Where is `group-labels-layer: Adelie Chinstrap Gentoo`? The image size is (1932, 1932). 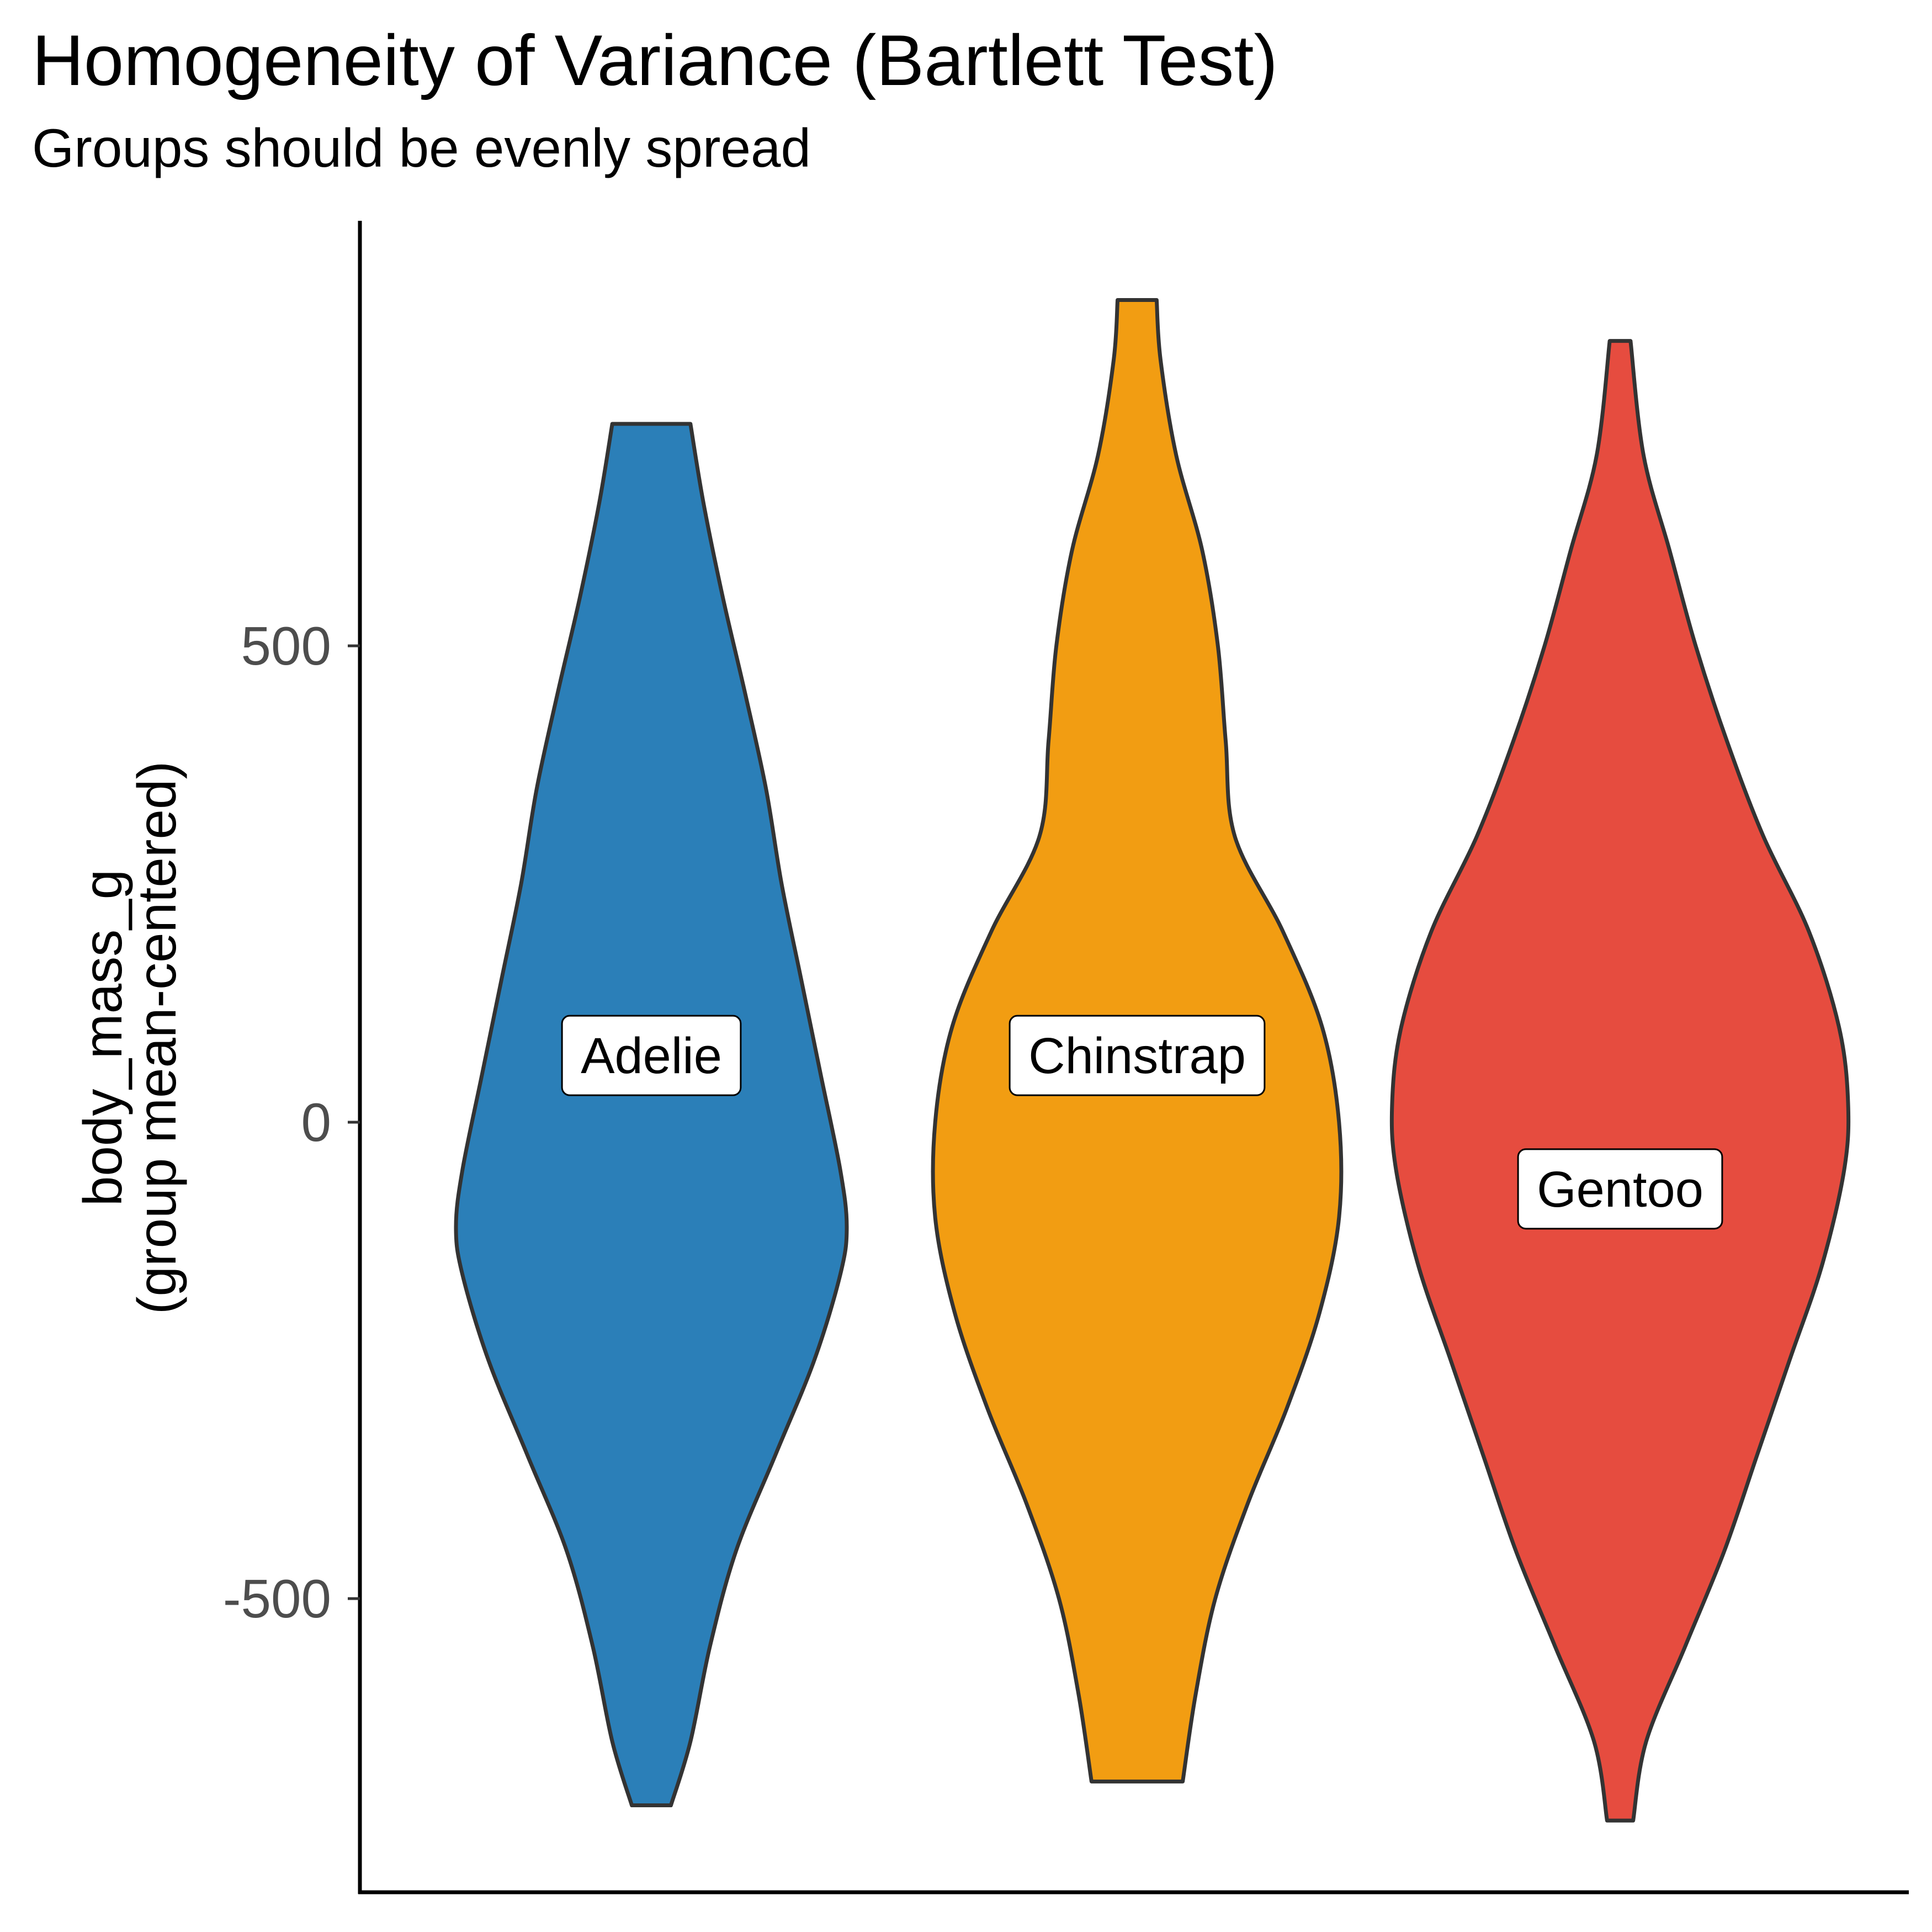 group-labels-layer: Adelie Chinstrap Gentoo is located at coordinates (1142, 1123).